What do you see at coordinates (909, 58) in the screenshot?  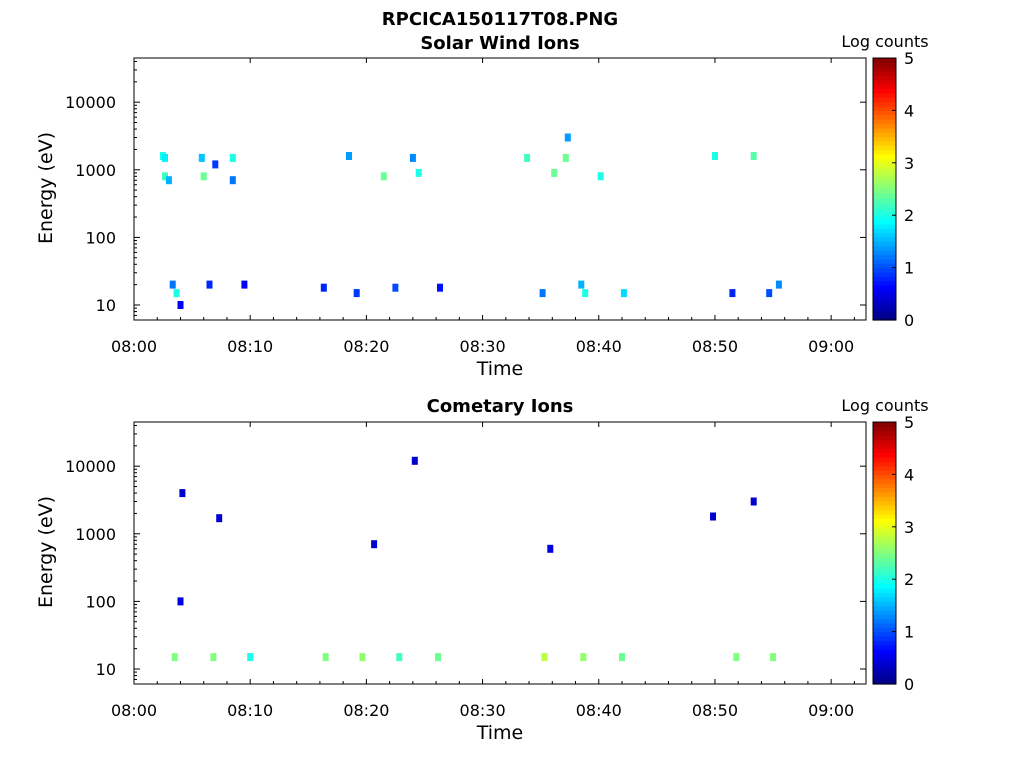 I see `colorbar-tick-label: 5` at bounding box center [909, 58].